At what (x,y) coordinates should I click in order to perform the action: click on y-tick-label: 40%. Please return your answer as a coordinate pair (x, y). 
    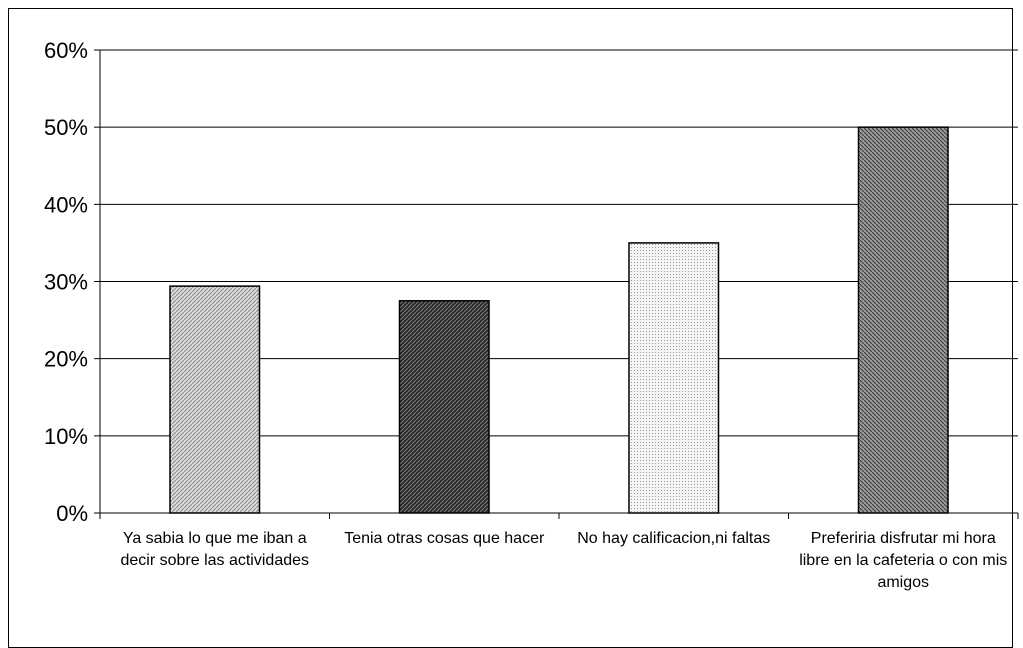
    Looking at the image, I should click on (66, 204).